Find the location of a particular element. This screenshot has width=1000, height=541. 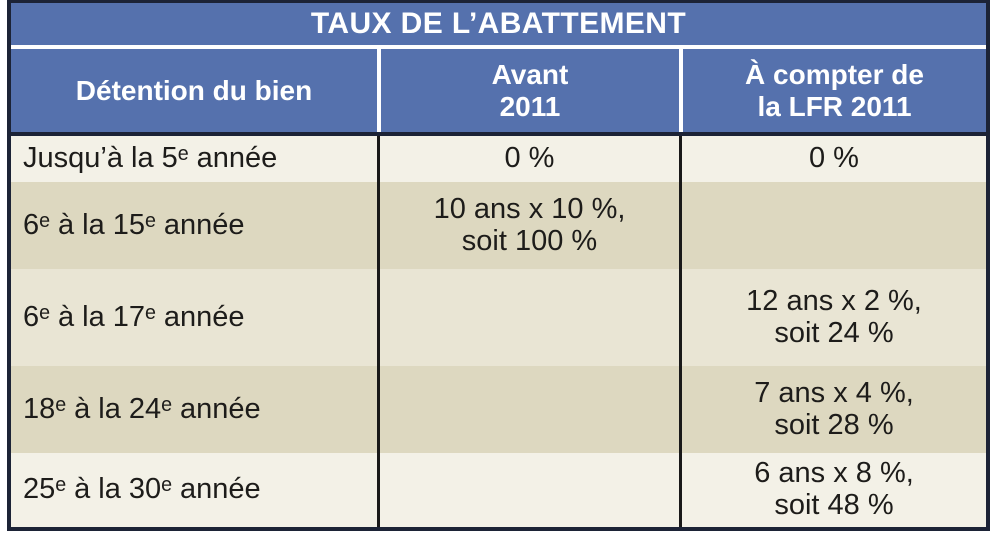

table-title-bar: TAUX DE L’ABATTEMENT is located at coordinates (498, 24).